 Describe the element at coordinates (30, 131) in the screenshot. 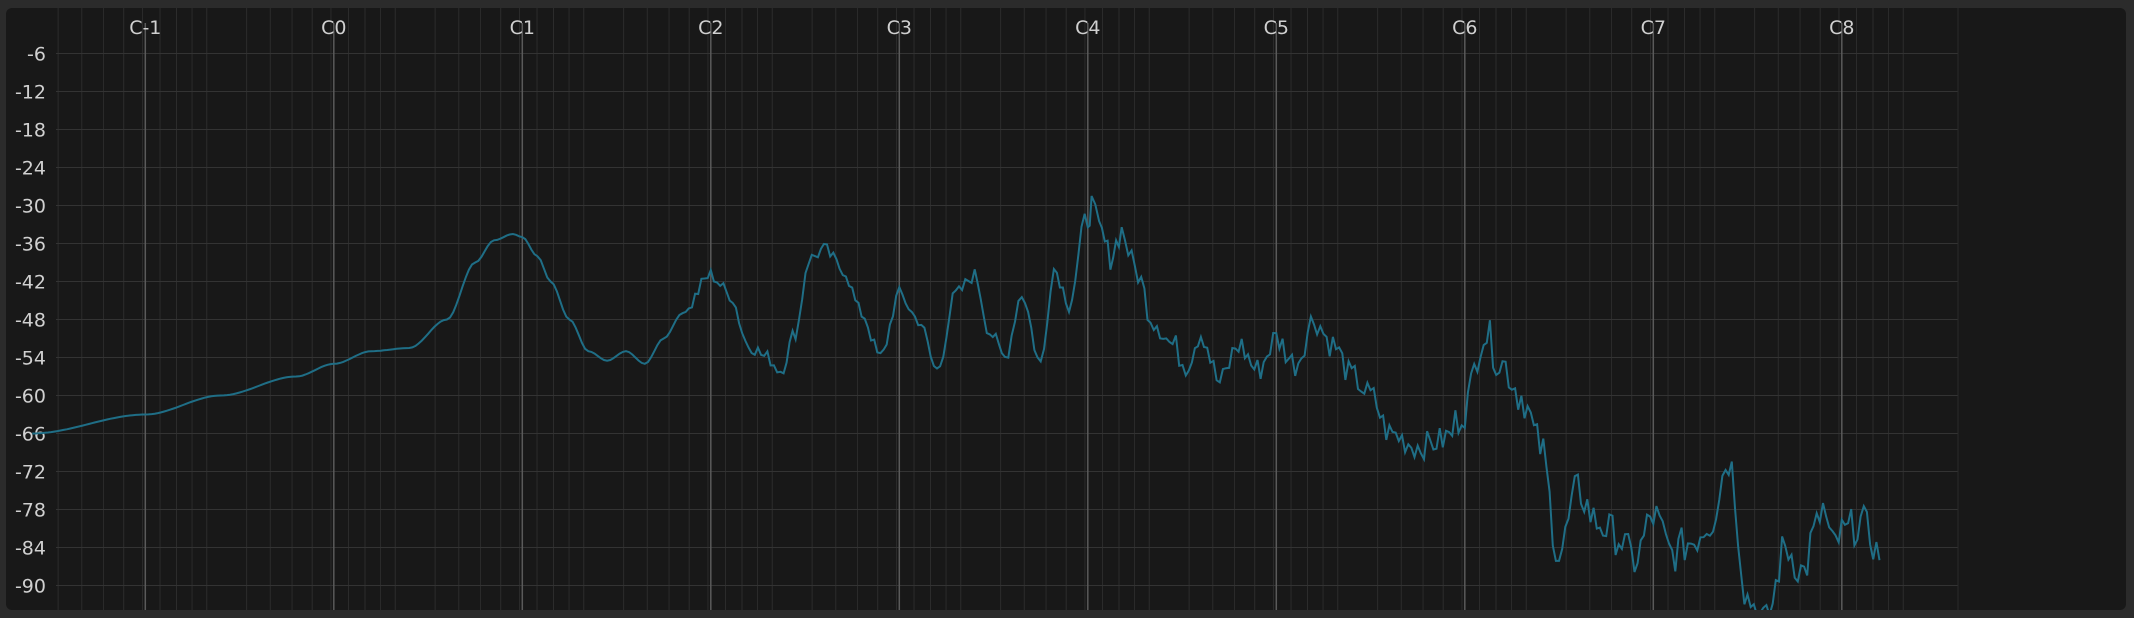

I see `y-tick-label: -18` at that location.